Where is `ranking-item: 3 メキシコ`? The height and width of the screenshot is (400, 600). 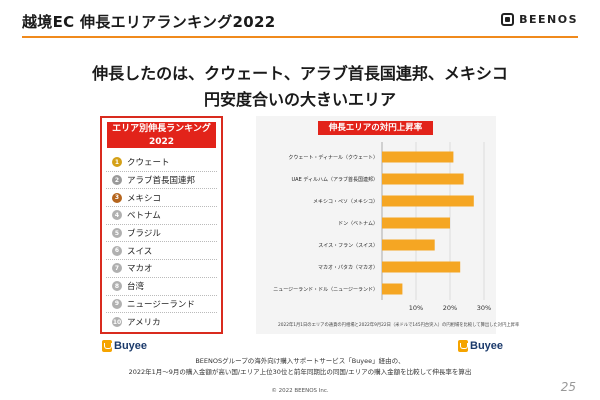
ranking-item: 3 メキシコ is located at coordinates (161, 198).